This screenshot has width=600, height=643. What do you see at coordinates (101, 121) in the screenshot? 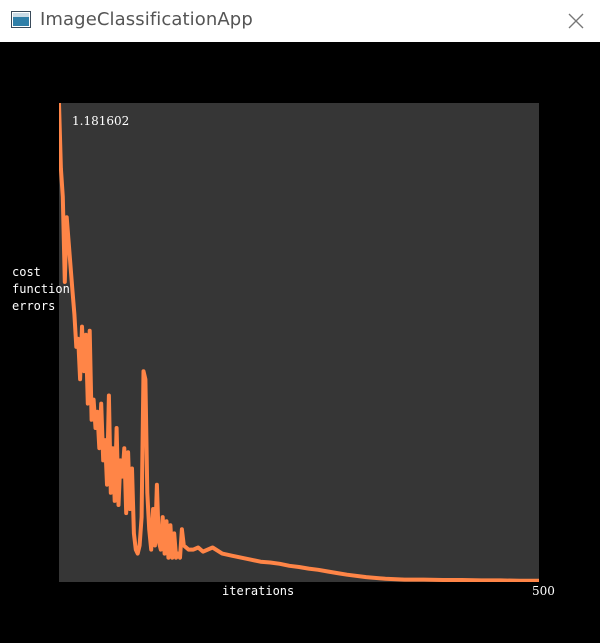
I see `top-value-label: 1.181602` at bounding box center [101, 121].